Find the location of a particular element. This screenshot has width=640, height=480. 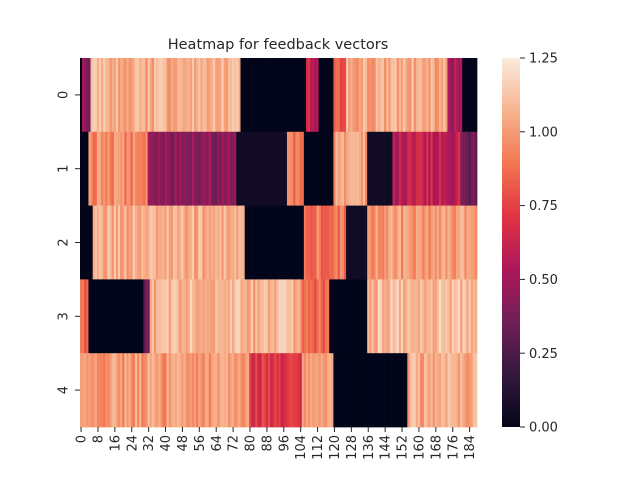

x-tick-label: 8 is located at coordinates (98, 439).